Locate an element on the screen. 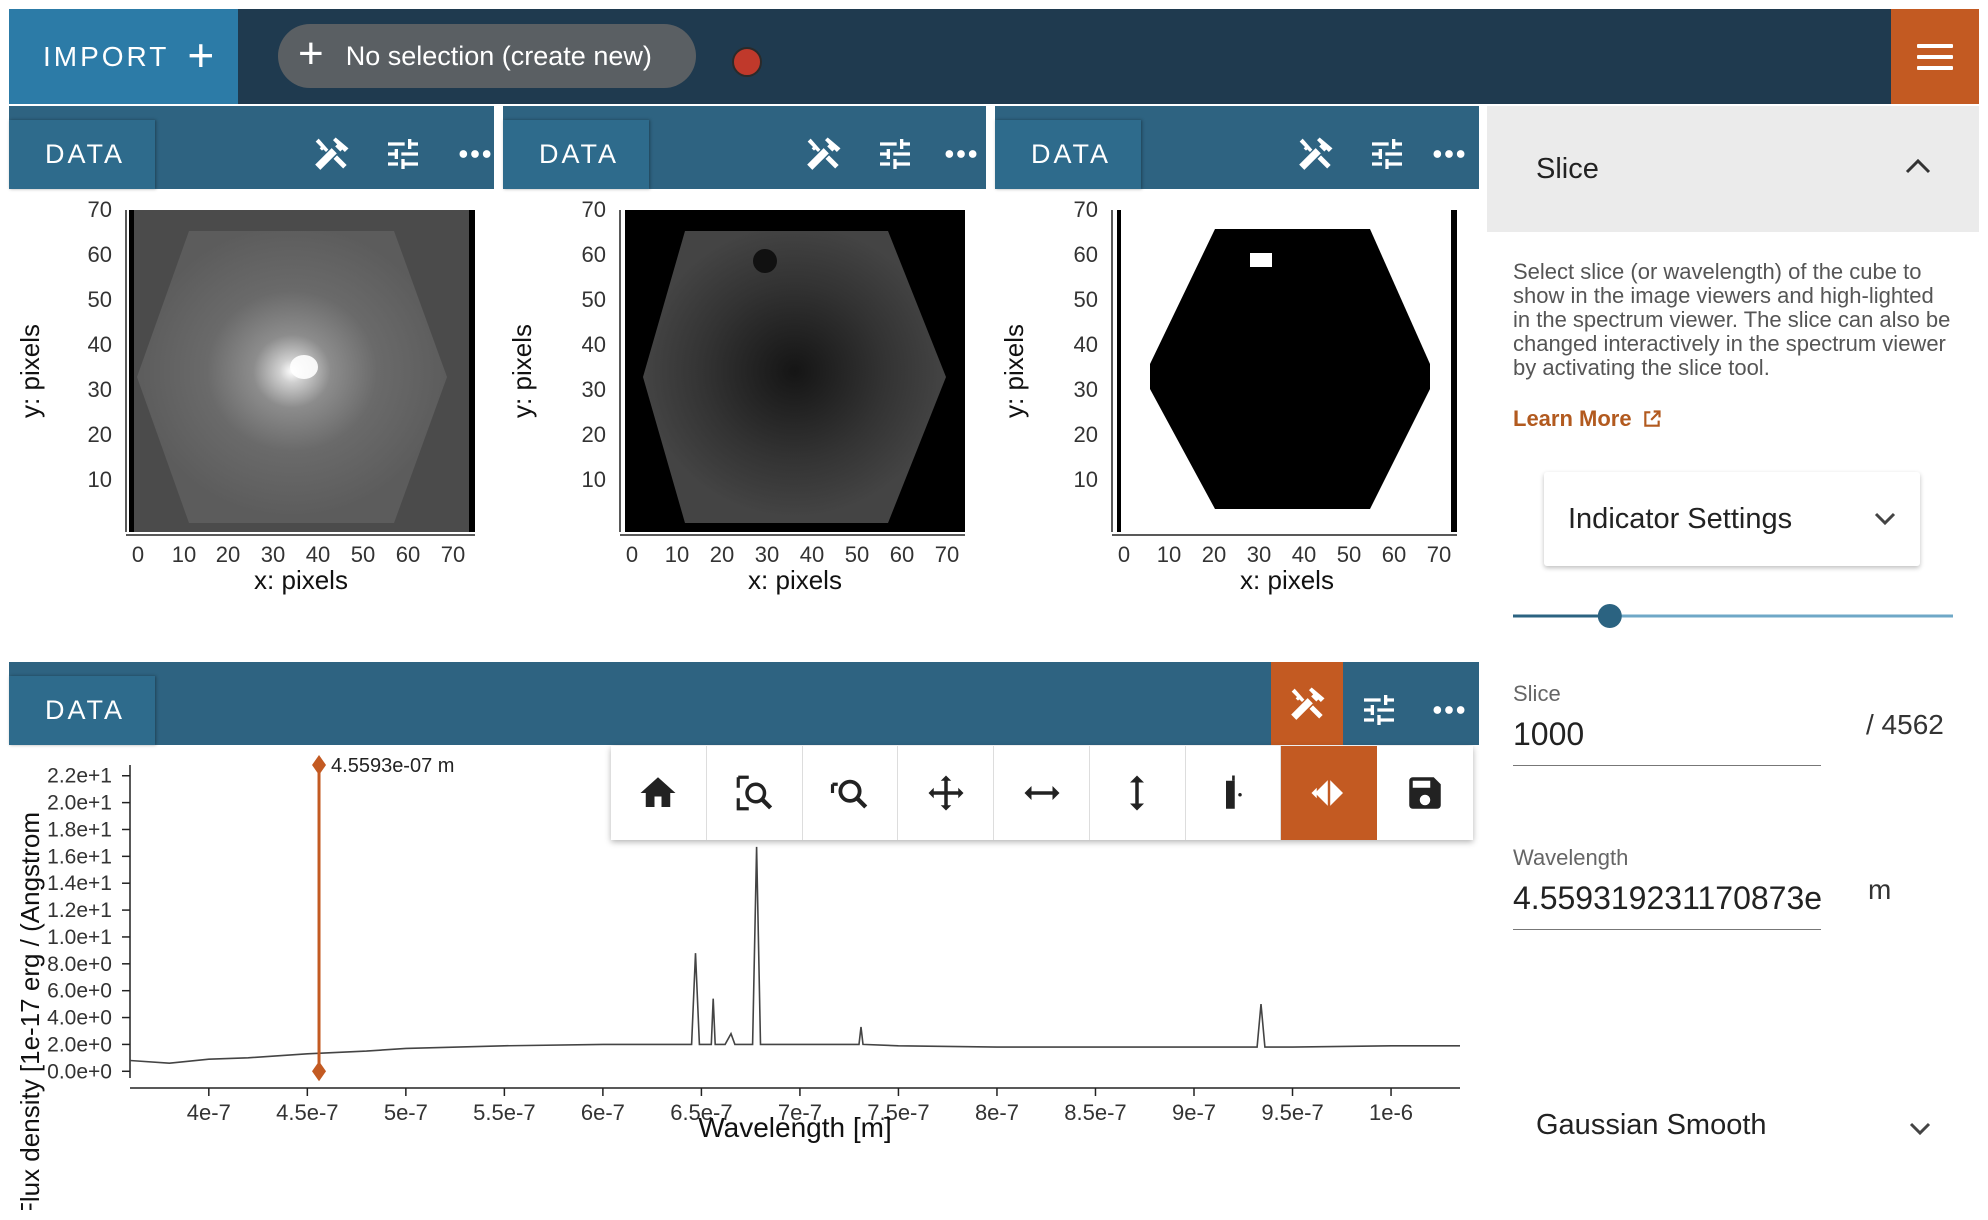 The image size is (1988, 1220). slice-mode-button is located at coordinates (1329, 793).